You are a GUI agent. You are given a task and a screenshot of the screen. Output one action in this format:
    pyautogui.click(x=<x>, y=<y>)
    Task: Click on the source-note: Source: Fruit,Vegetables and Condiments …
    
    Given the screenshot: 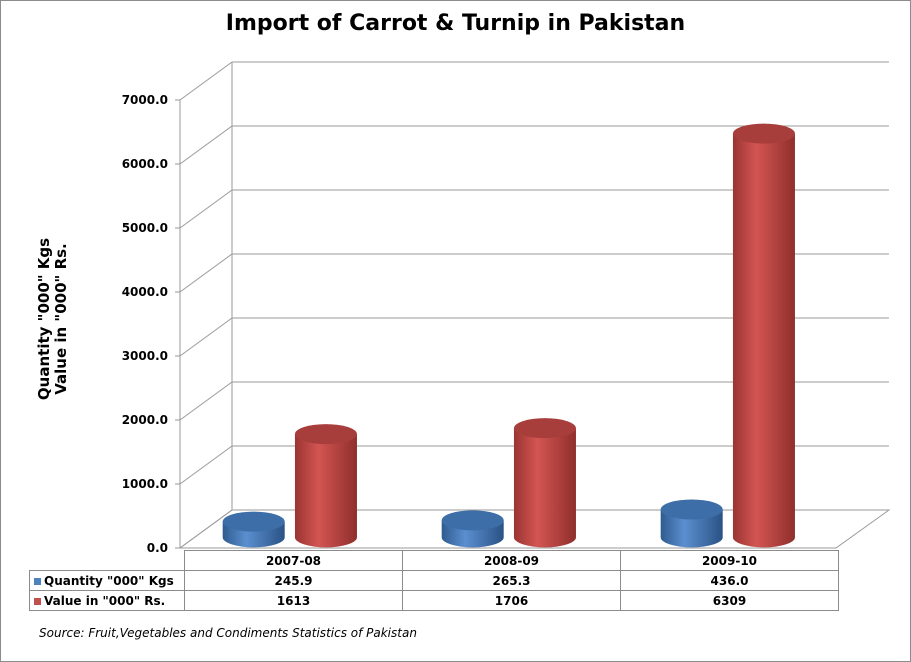 What is the action you would take?
    pyautogui.click(x=228, y=633)
    